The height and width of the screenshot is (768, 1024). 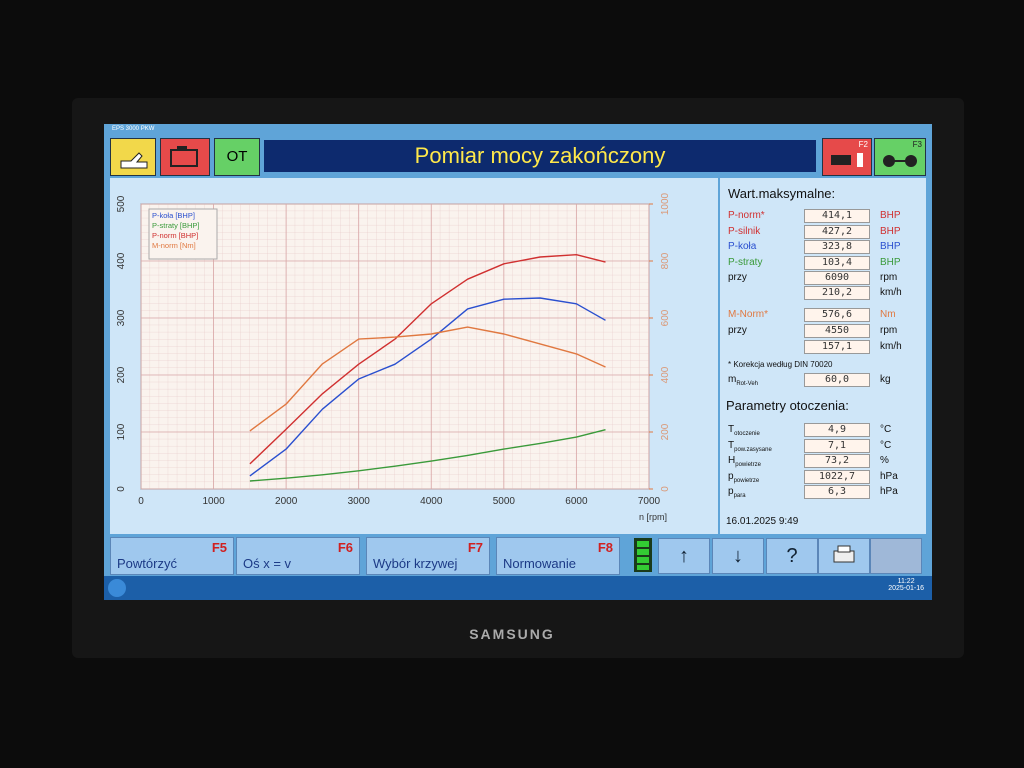 What do you see at coordinates (837, 430) in the screenshot?
I see `value-box: 4,9` at bounding box center [837, 430].